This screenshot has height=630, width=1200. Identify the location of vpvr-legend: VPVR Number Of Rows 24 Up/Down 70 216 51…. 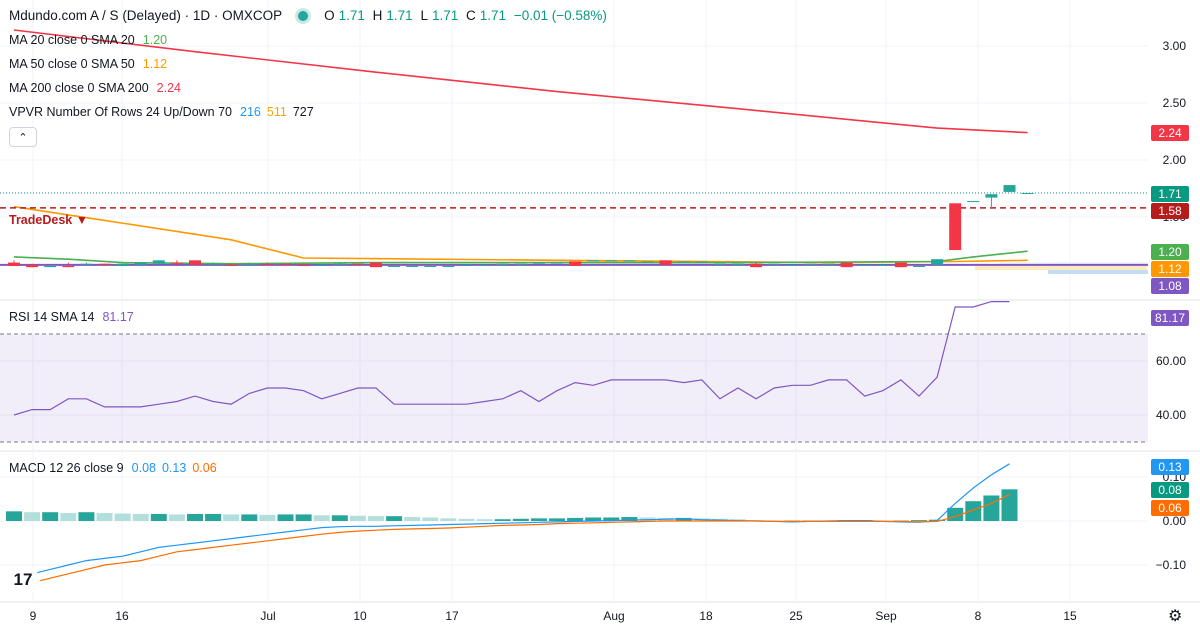
(161, 112).